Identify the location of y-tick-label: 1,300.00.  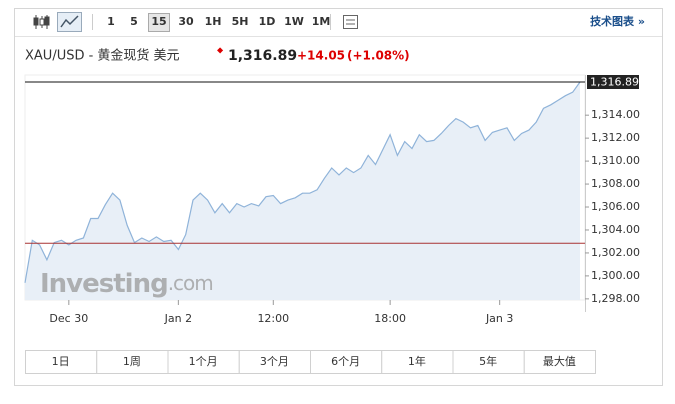
(615, 275).